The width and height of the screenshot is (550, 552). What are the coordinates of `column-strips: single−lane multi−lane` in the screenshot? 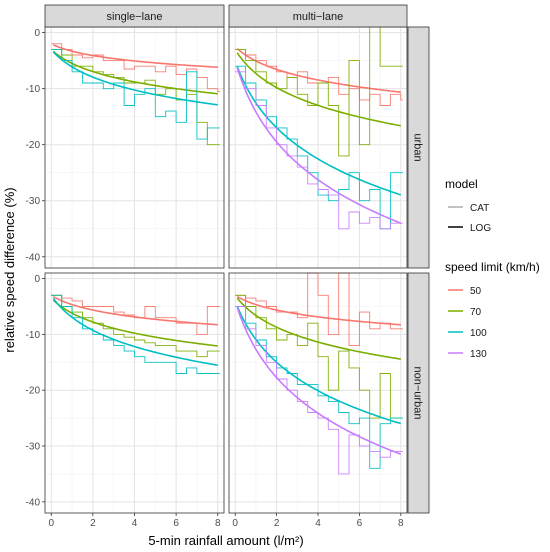 It's located at (226, 16).